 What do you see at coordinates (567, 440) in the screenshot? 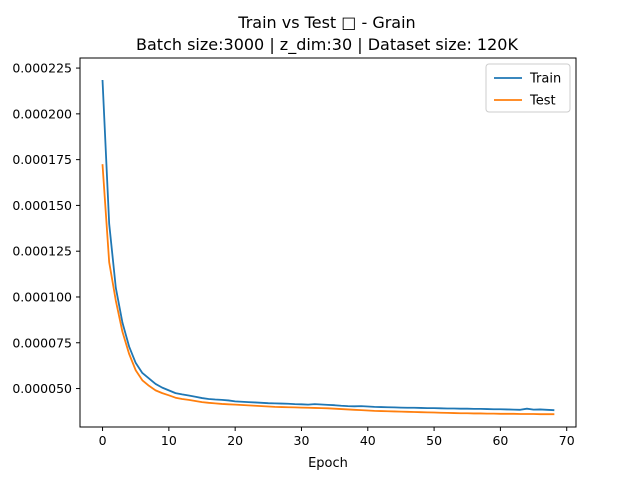
I see `x-tick-label: 70` at bounding box center [567, 440].